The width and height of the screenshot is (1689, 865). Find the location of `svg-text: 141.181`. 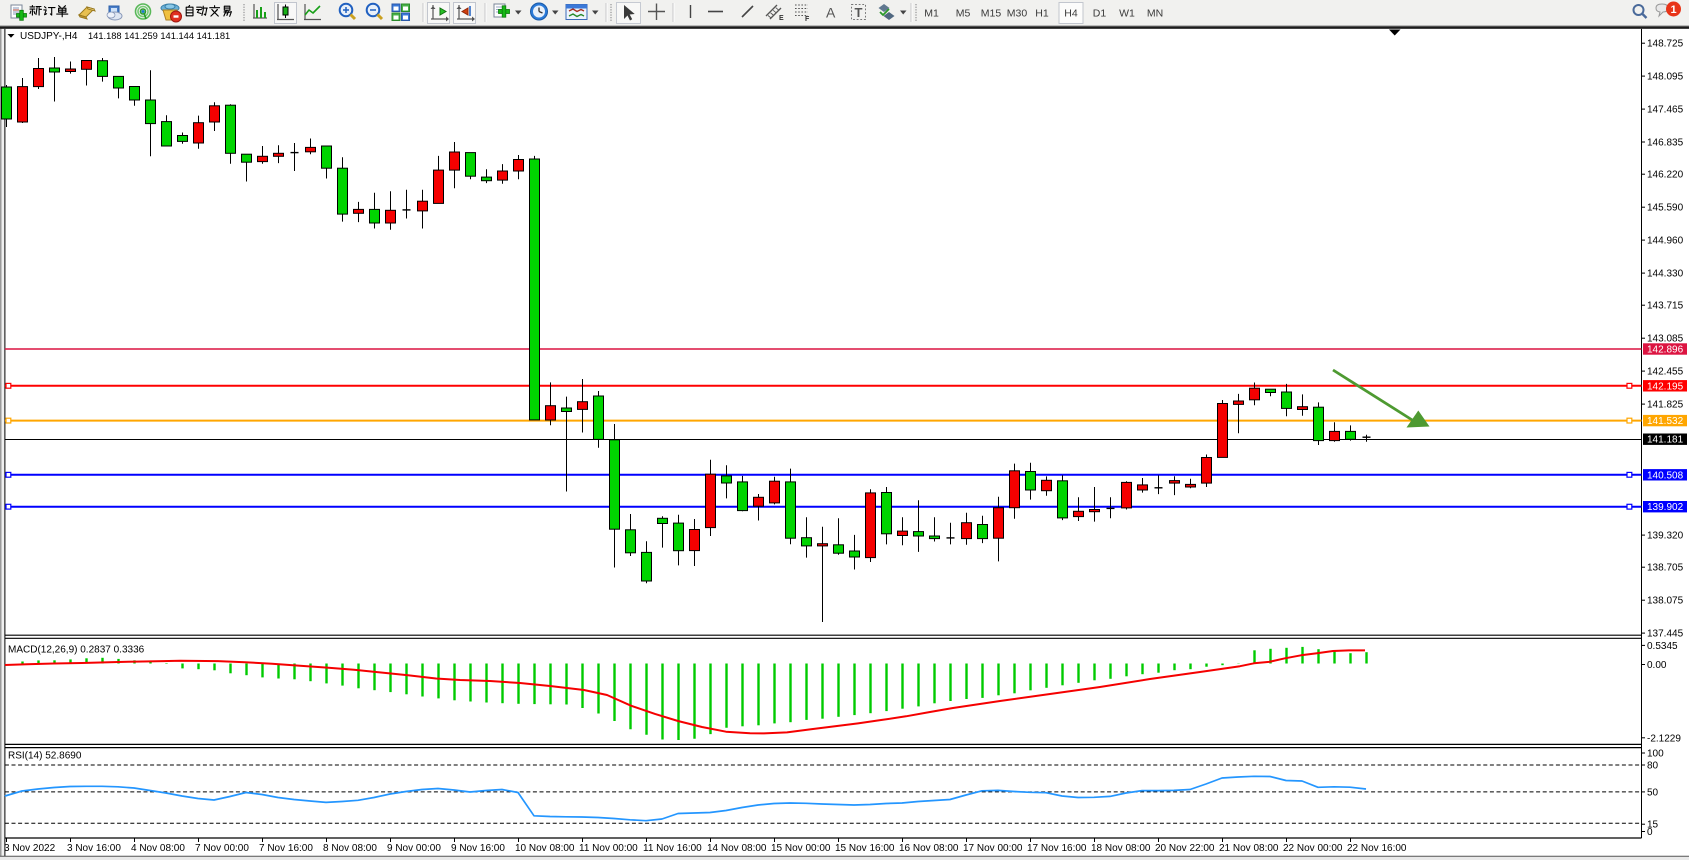

svg-text: 141.181 is located at coordinates (1665, 440).